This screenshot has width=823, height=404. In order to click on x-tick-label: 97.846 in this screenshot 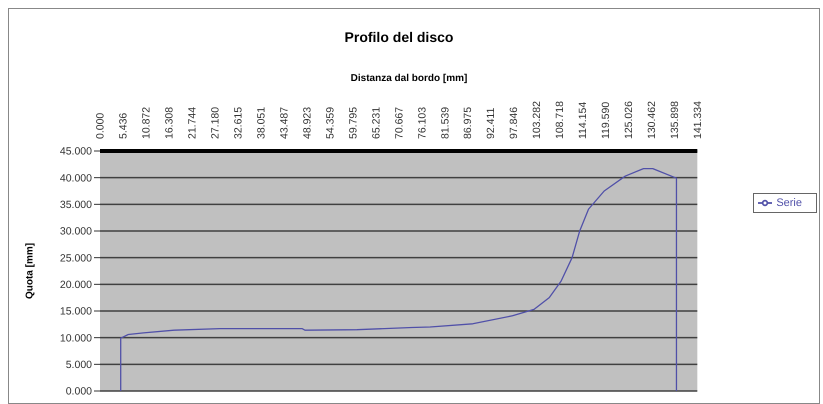, I will do `click(514, 122)`.